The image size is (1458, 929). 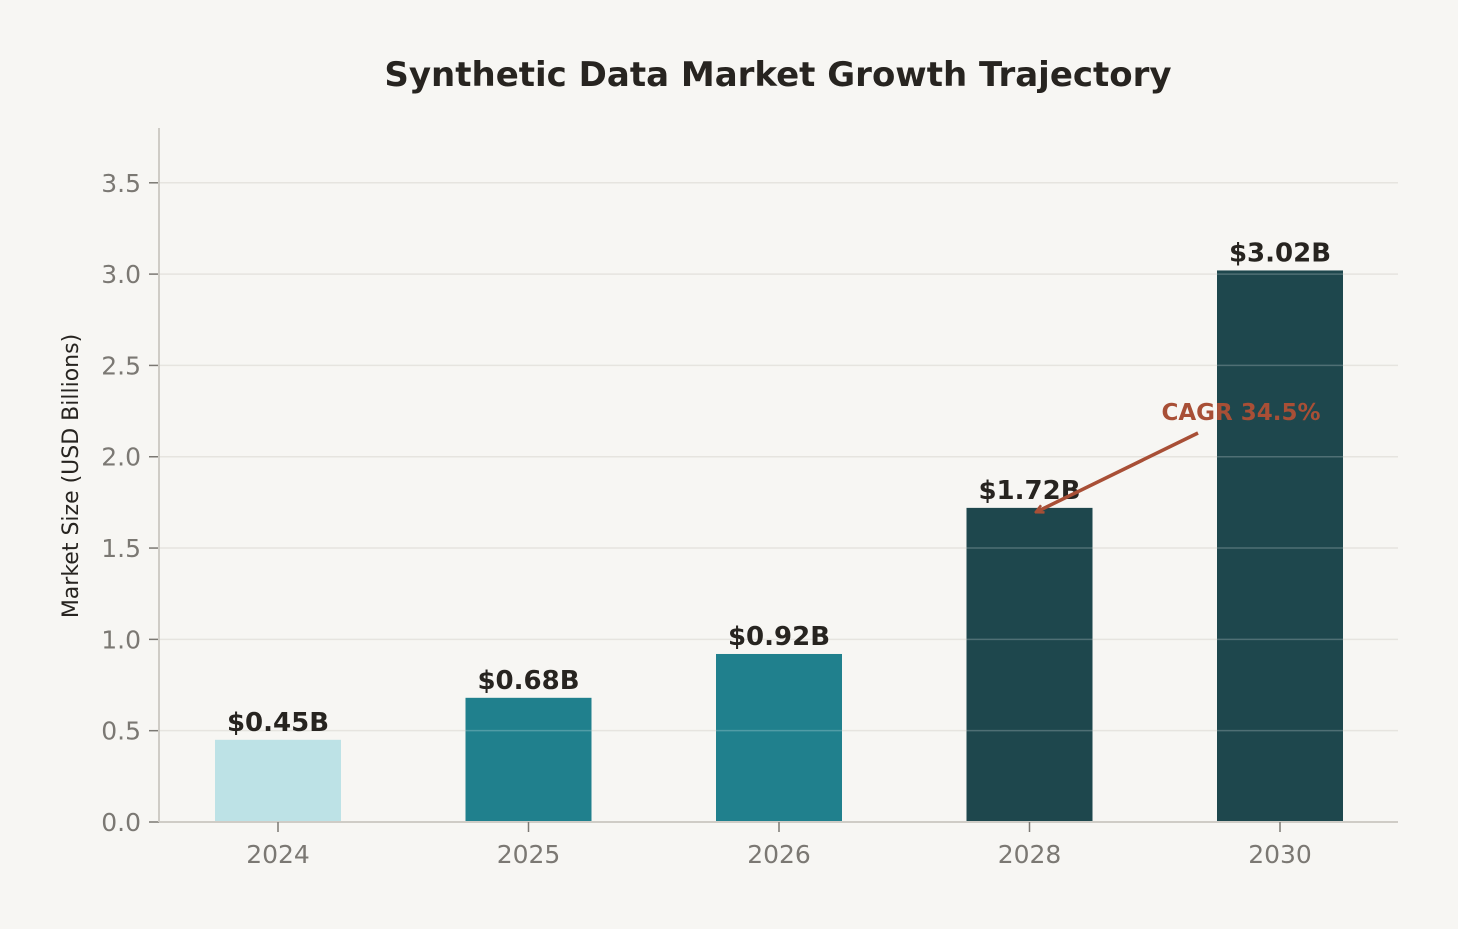 What do you see at coordinates (121, 457) in the screenshot?
I see `y-tick-label: 2.0` at bounding box center [121, 457].